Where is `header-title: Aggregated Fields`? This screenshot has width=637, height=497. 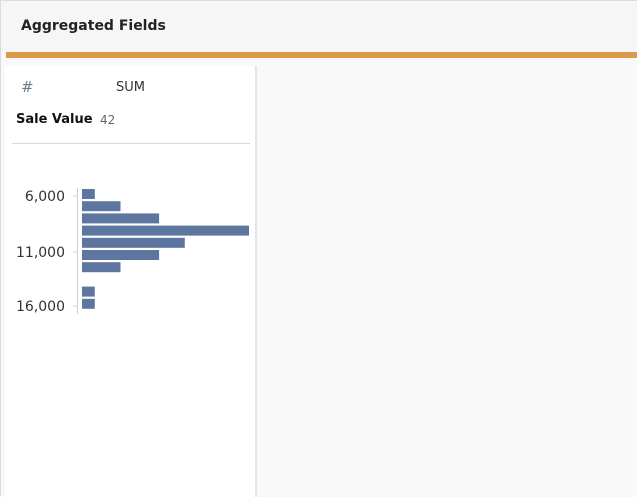 header-title: Aggregated Fields is located at coordinates (93, 26).